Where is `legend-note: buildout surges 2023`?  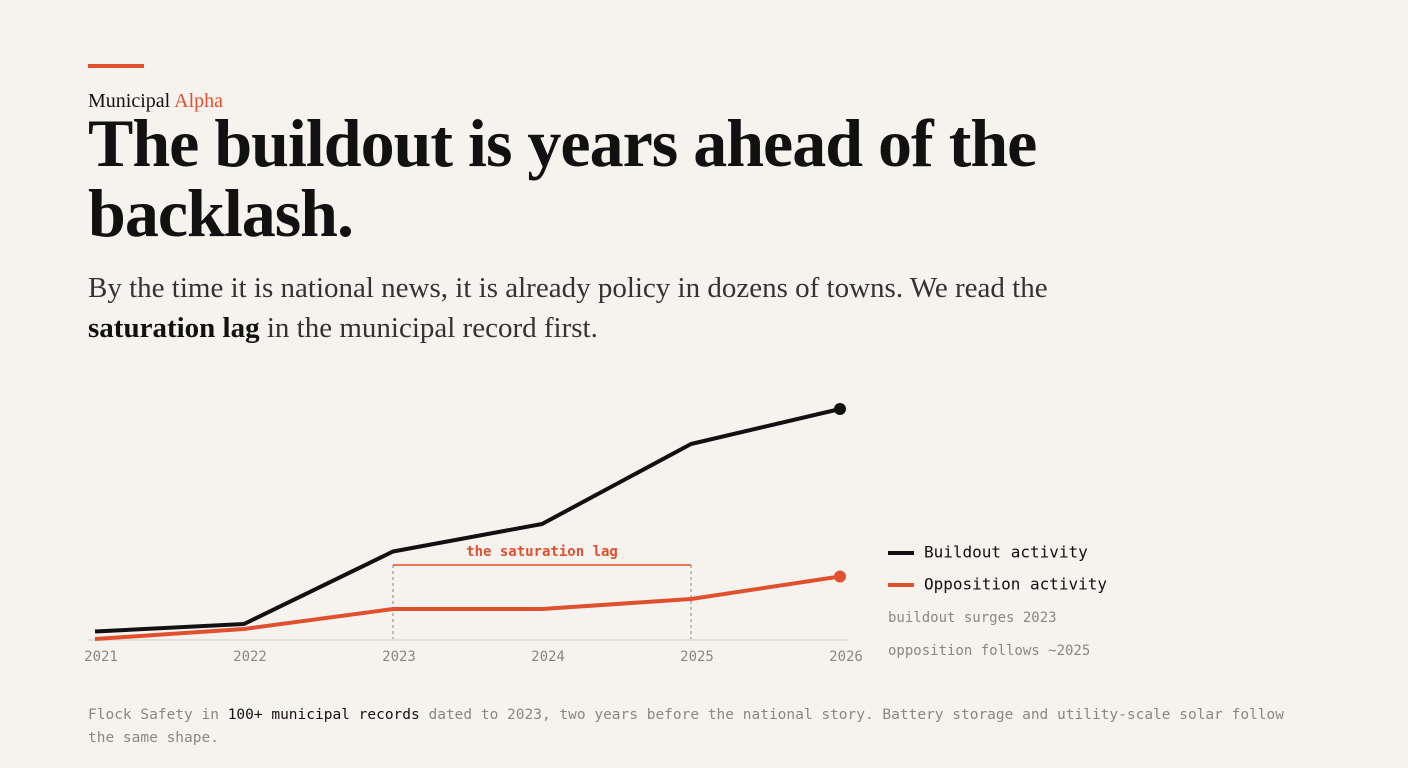
legend-note: buildout surges 2023 is located at coordinates (972, 618).